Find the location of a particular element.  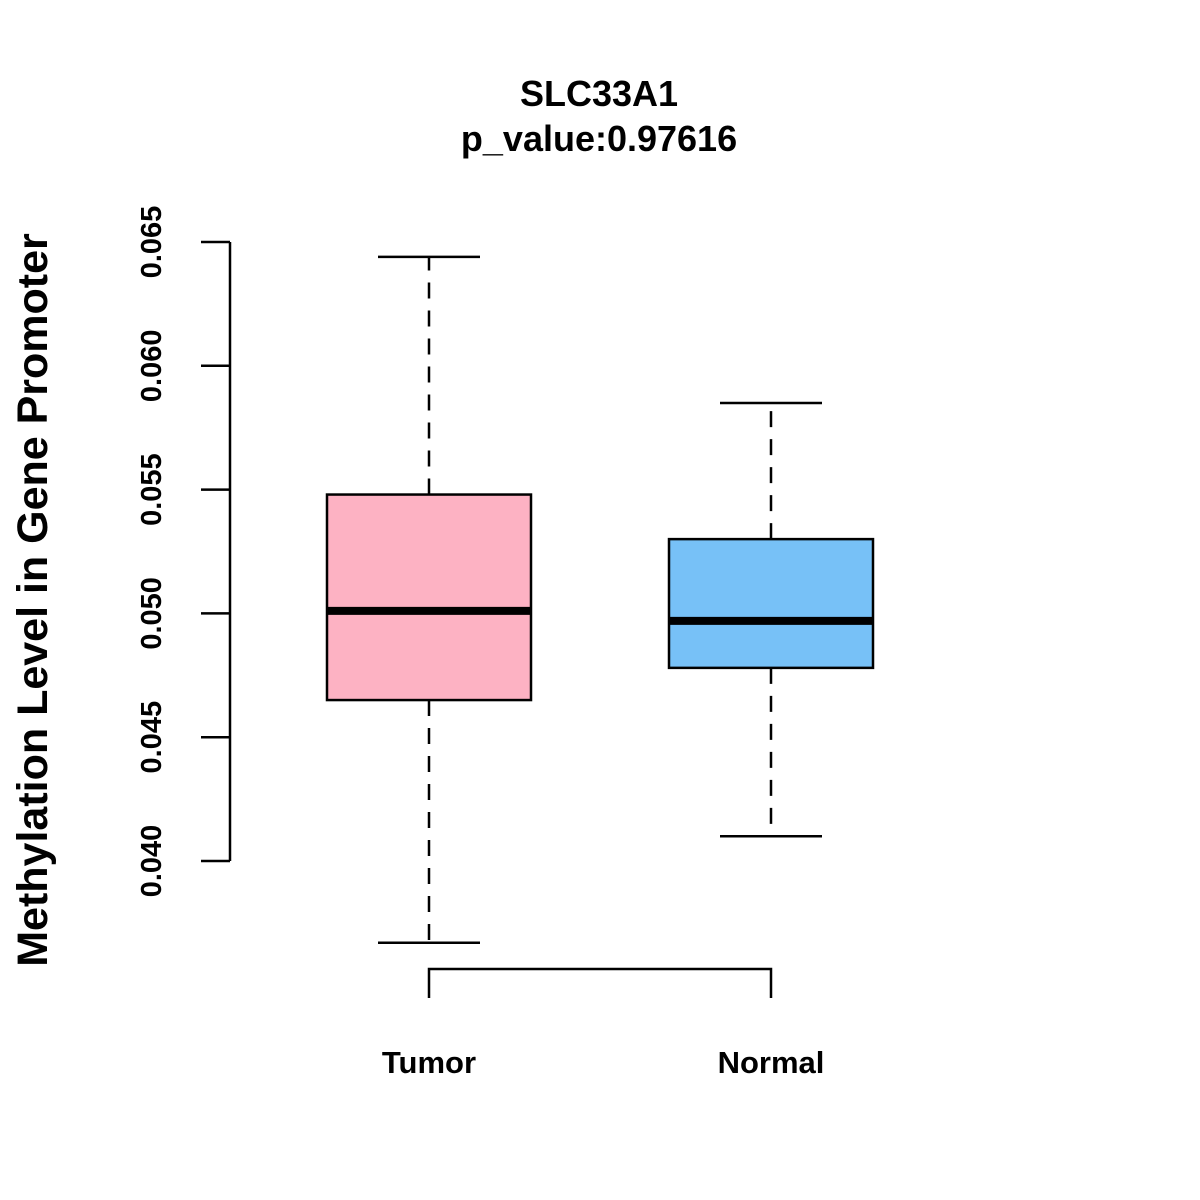

y-tick-label: 0.040 is located at coordinates (152, 861).